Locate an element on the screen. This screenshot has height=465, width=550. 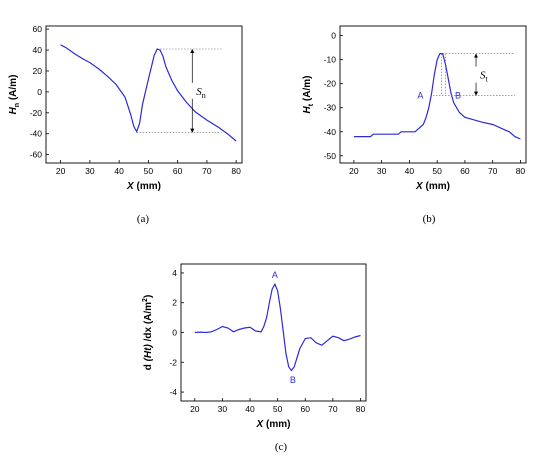
subfigure-caption: (b) is located at coordinates (429, 219).